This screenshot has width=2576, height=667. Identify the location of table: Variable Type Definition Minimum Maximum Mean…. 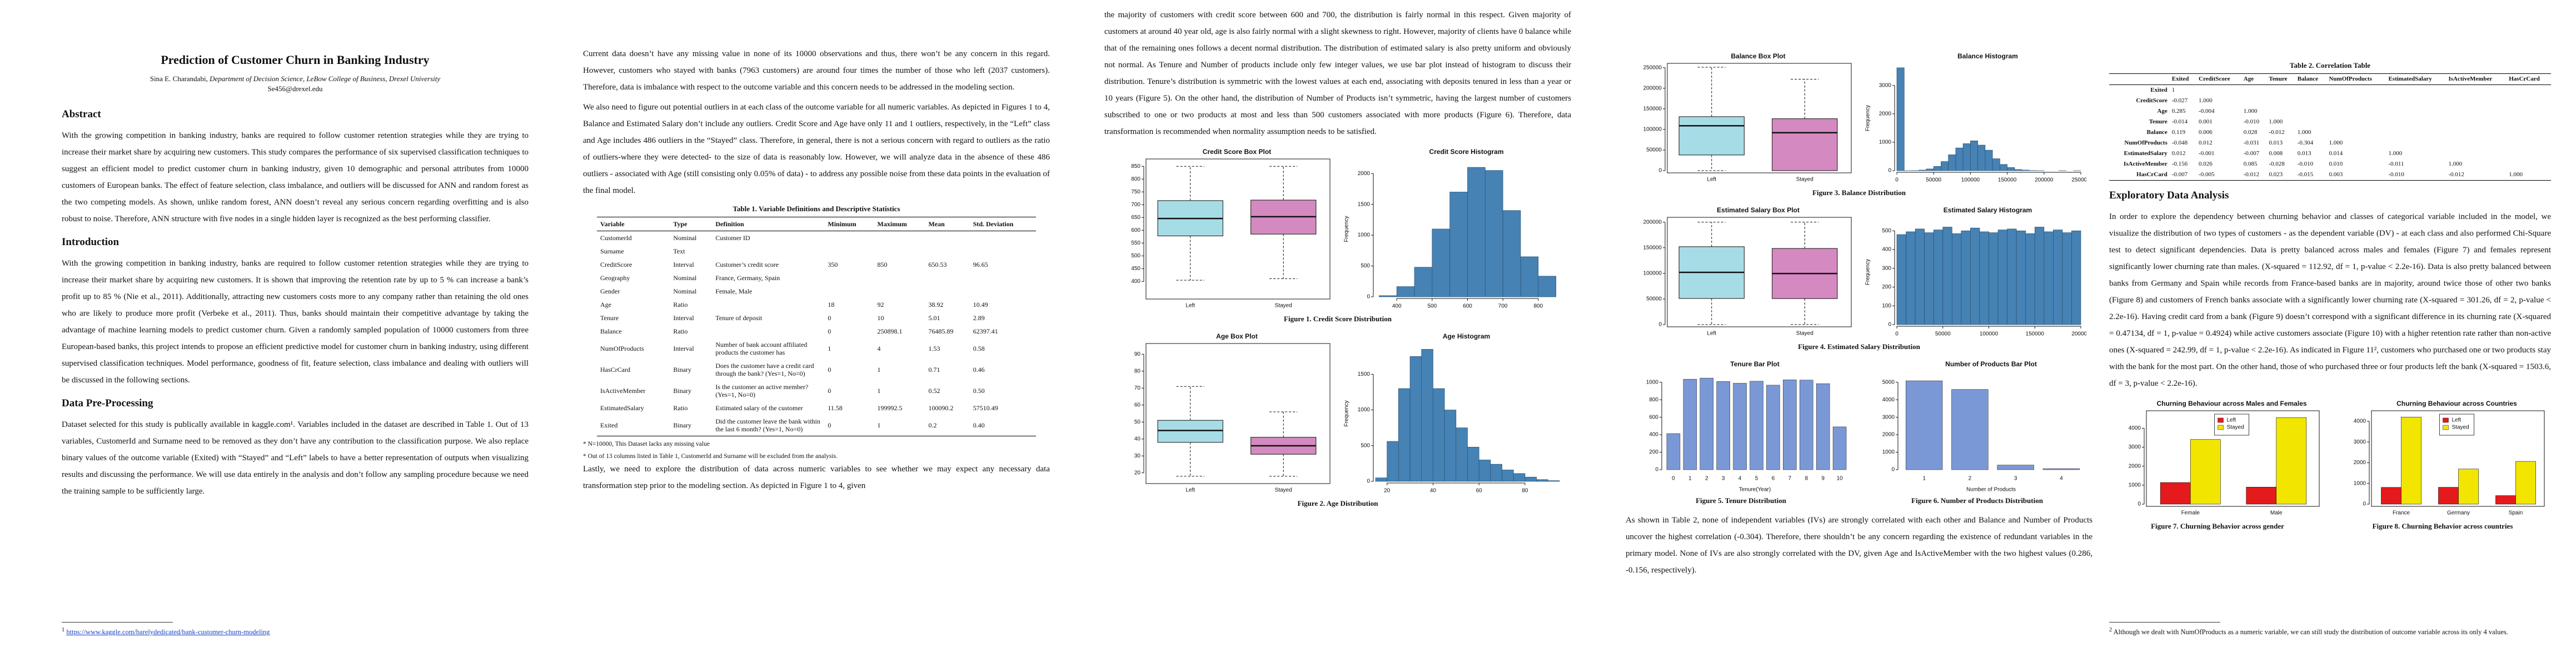
(816, 326).